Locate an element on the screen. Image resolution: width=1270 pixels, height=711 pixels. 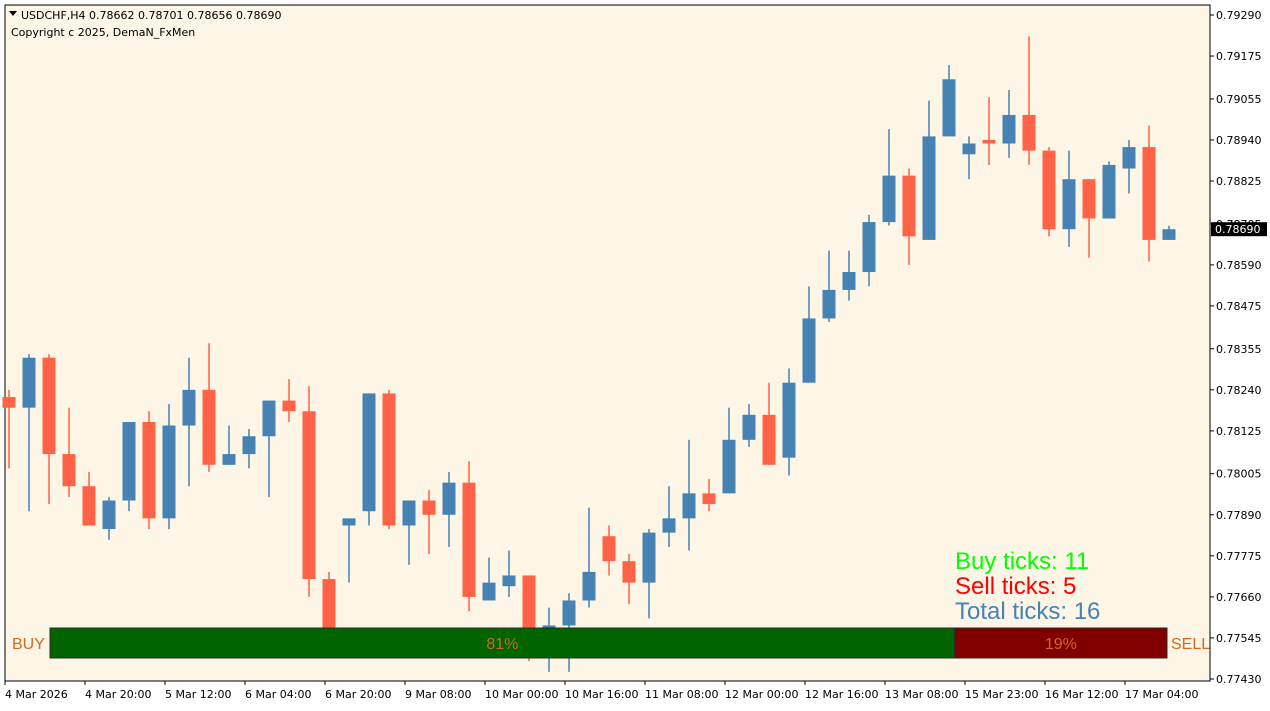
time-tick-label: 5 Mar 12:00 is located at coordinates (198, 694).